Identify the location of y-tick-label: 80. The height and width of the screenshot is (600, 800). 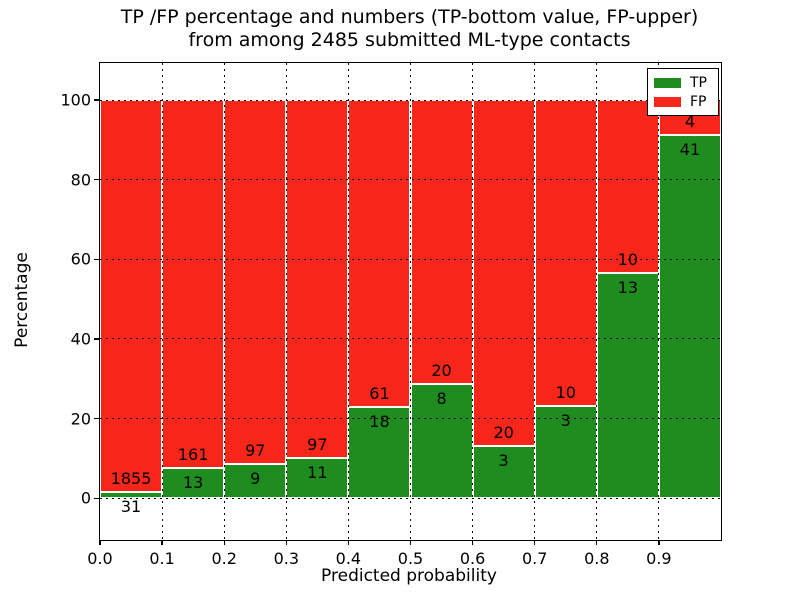
(80, 180).